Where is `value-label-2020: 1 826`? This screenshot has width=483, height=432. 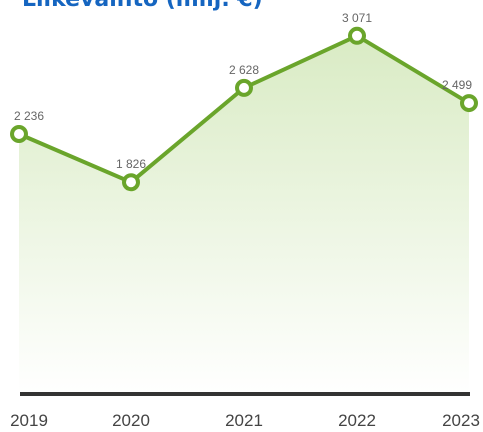 value-label-2020: 1 826 is located at coordinates (131, 164).